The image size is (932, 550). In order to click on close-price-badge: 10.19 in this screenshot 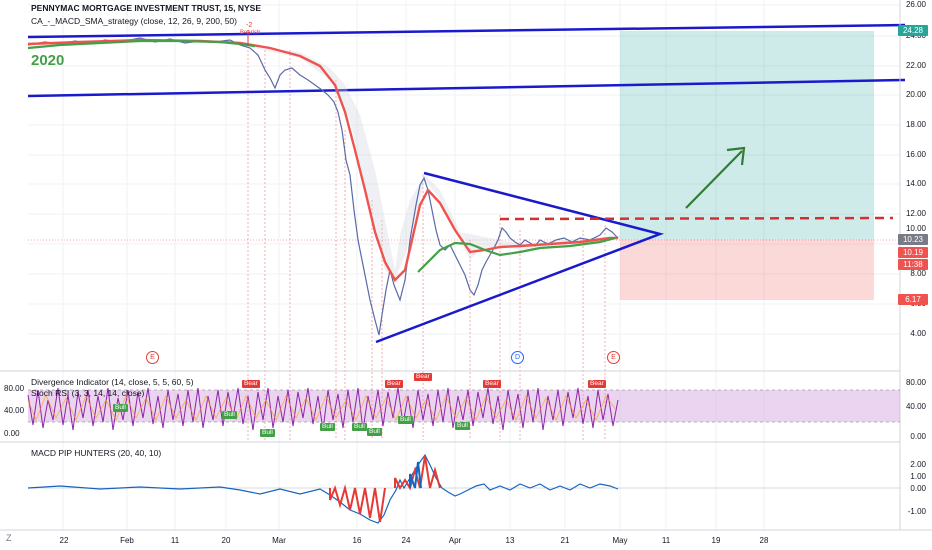, I will do `click(913, 252)`.